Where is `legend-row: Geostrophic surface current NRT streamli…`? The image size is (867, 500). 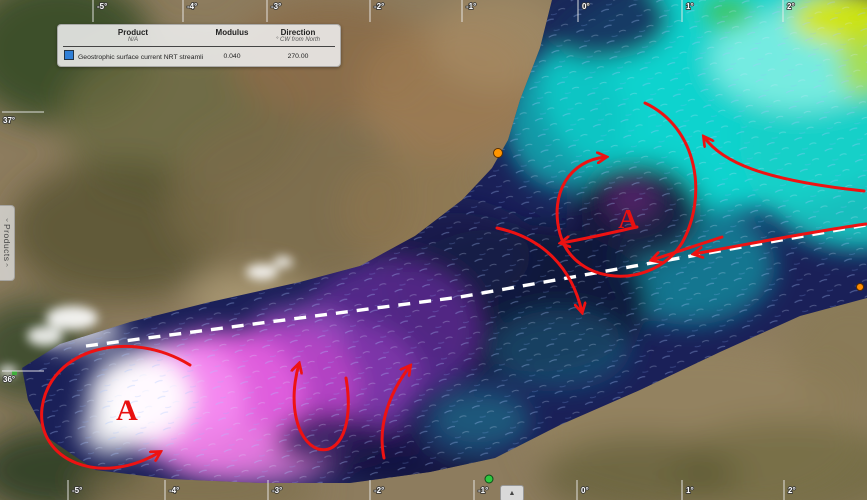
legend-row: Geostrophic surface current NRT streamli… is located at coordinates (199, 56).